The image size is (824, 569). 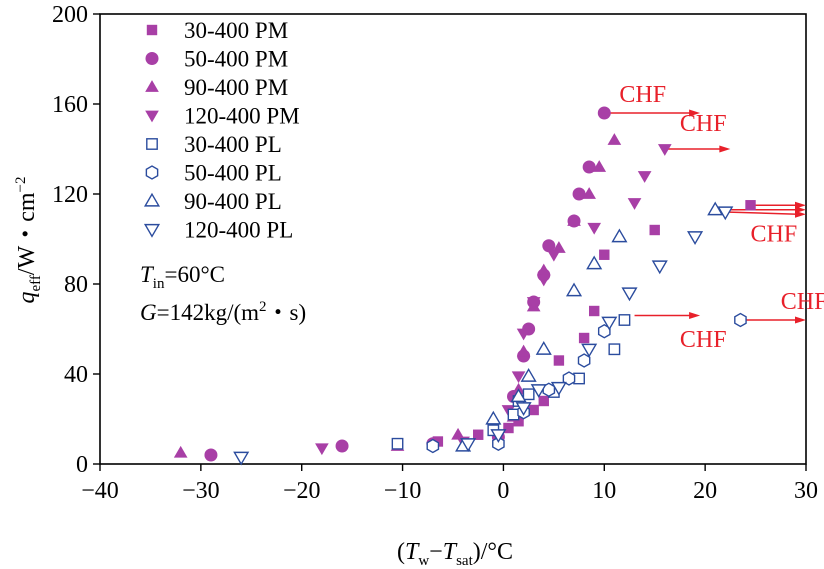 I want to click on legend-label: 90-400 PL, so click(x=233, y=201).